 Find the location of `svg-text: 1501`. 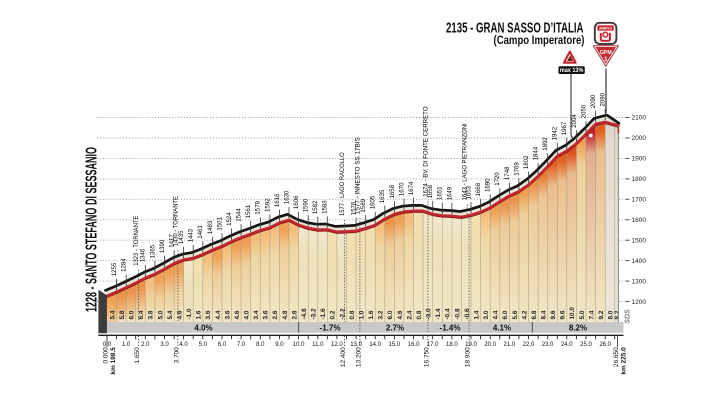

svg-text: 1501 is located at coordinates (219, 224).